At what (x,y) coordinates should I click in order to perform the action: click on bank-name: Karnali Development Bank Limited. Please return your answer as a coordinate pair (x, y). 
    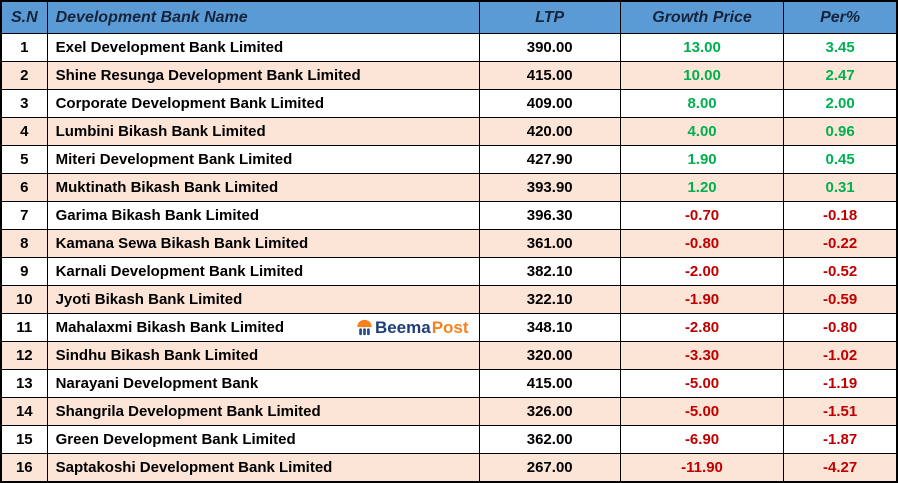
    Looking at the image, I should click on (179, 271).